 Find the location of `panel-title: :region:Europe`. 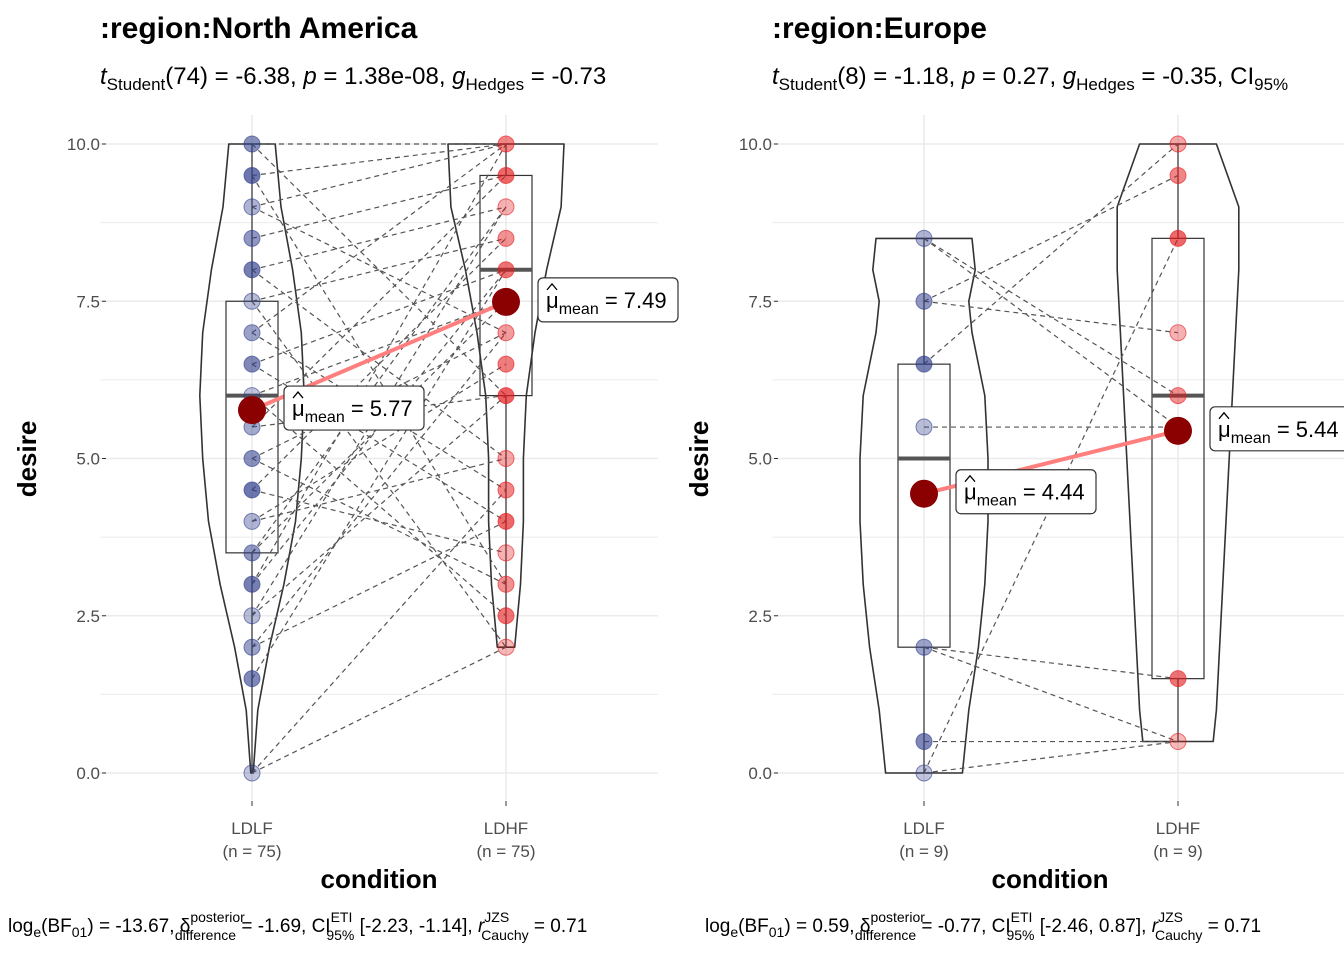

panel-title: :region:Europe is located at coordinates (879, 28).